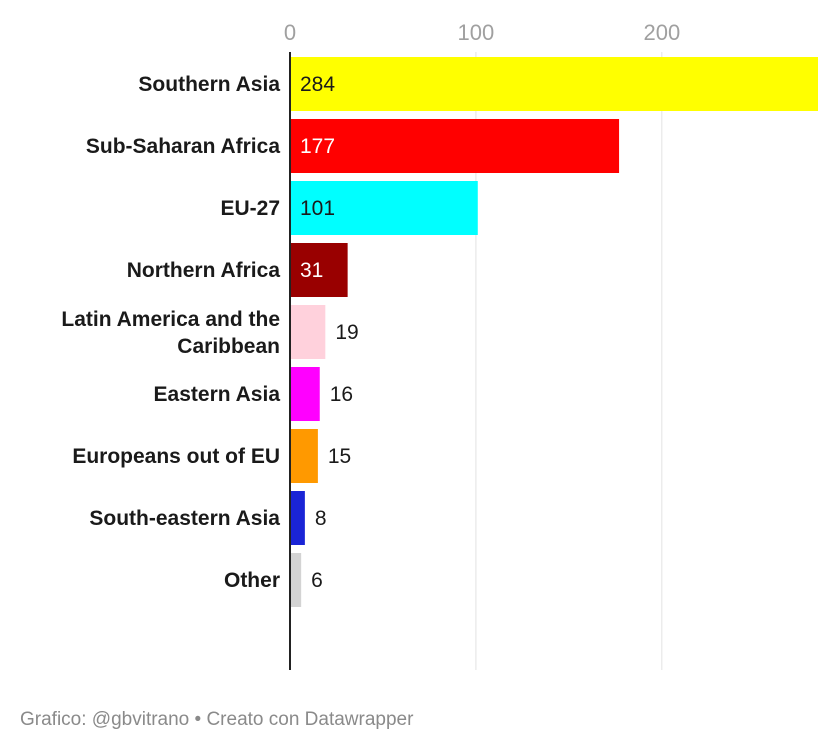 This screenshot has height=756, width=840. Describe the element at coordinates (317, 146) in the screenshot. I see `value-label: 177` at that location.